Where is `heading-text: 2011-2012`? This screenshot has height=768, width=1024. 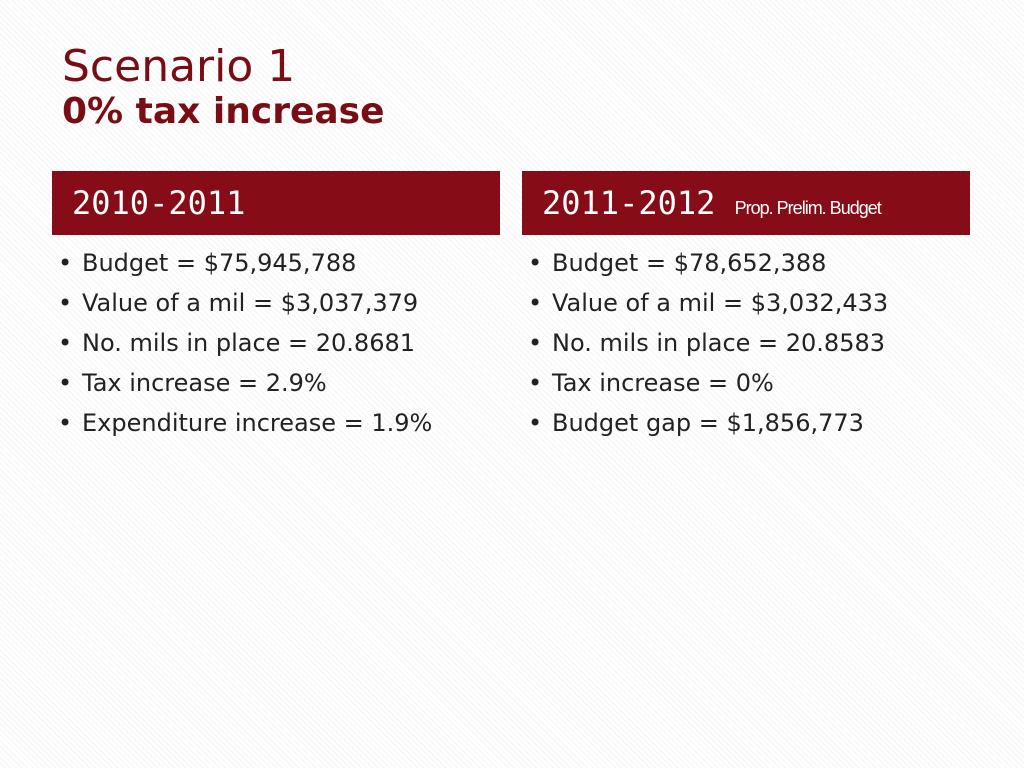
heading-text: 2011-2012 is located at coordinates (629, 203).